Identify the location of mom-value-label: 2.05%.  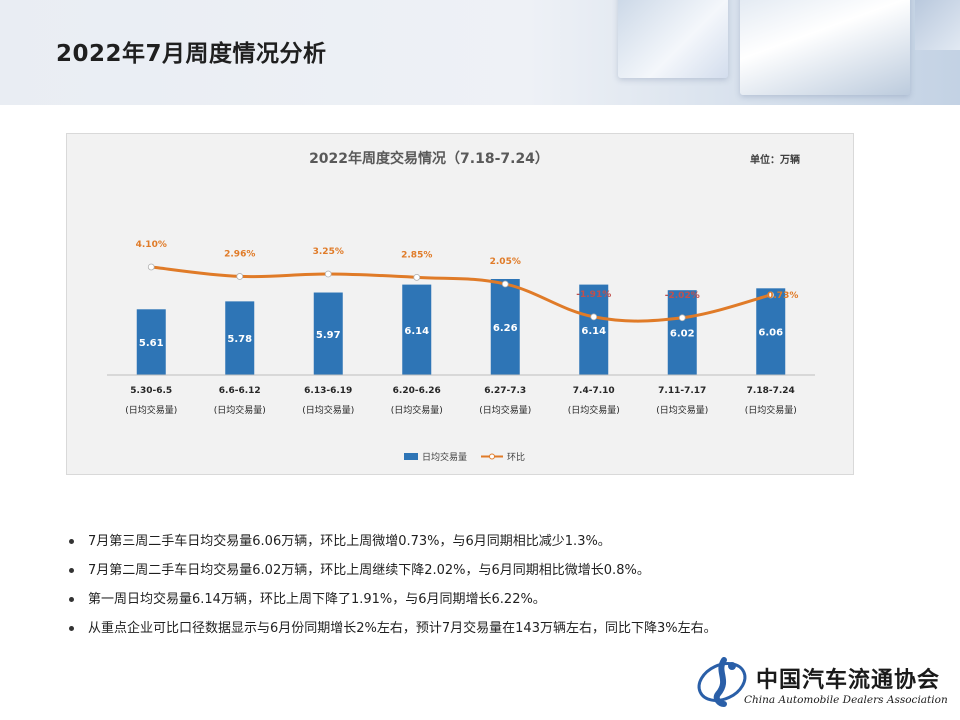
(505, 262).